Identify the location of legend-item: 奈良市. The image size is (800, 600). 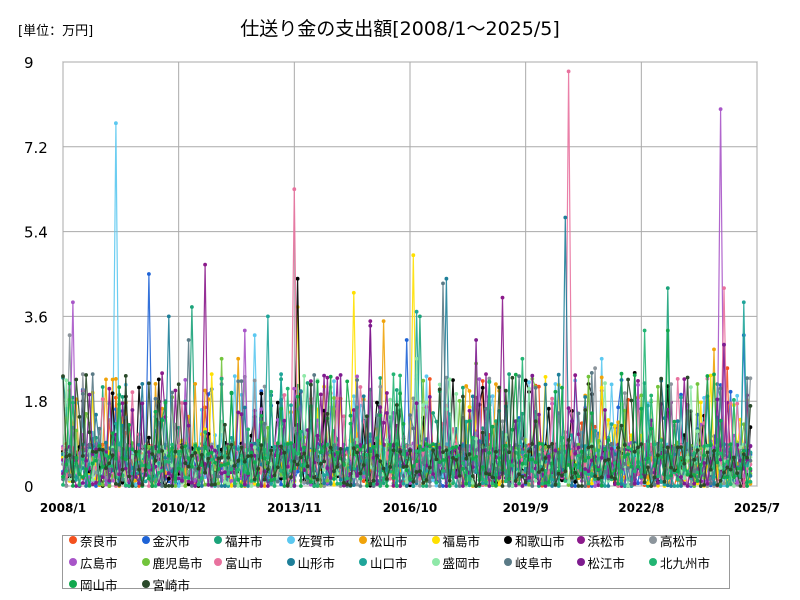
(105, 540).